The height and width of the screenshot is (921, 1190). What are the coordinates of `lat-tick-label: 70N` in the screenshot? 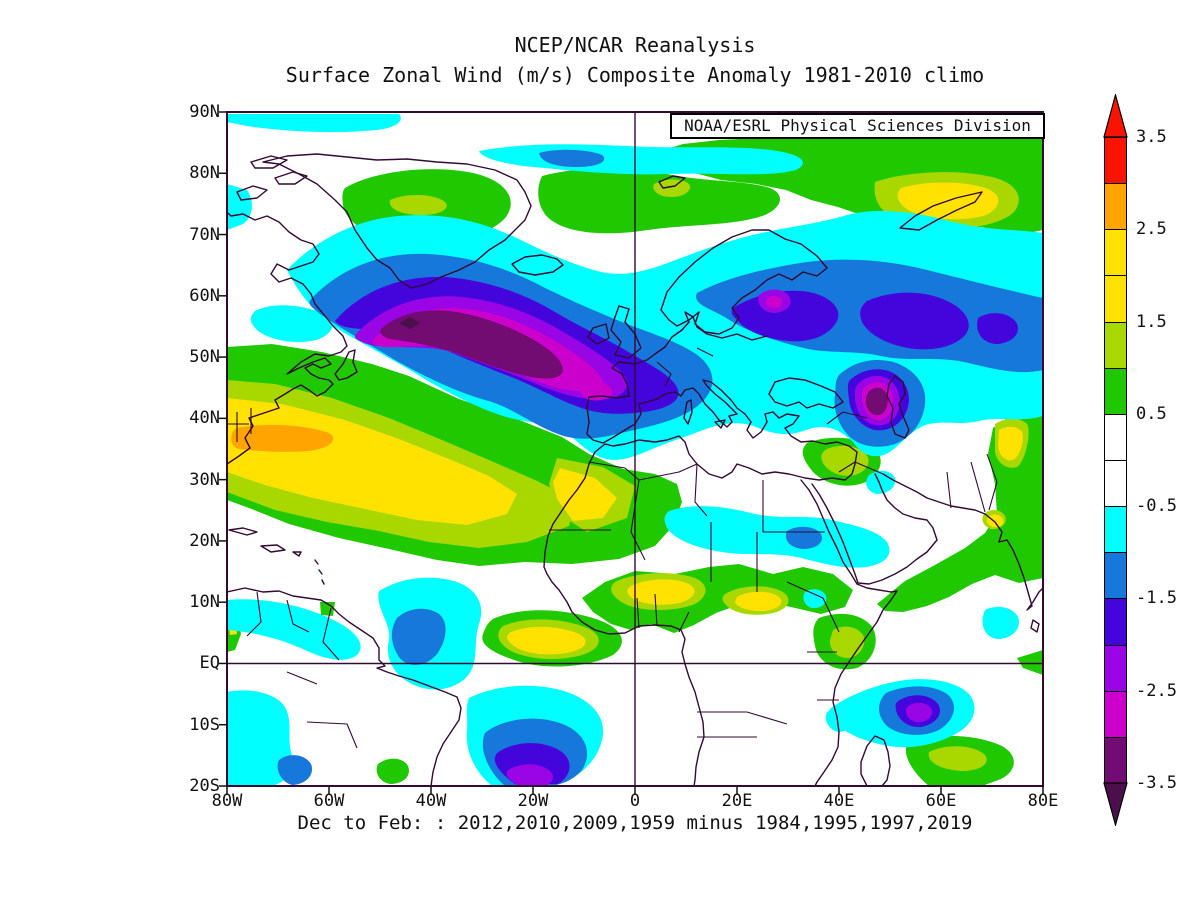 It's located at (204, 234).